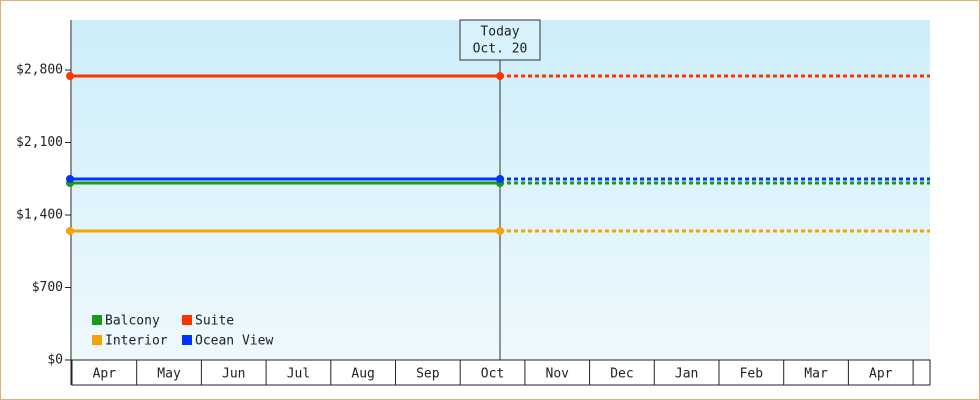 The width and height of the screenshot is (980, 400). What do you see at coordinates (233, 374) in the screenshot?
I see `x-tick-label: Jun` at bounding box center [233, 374].